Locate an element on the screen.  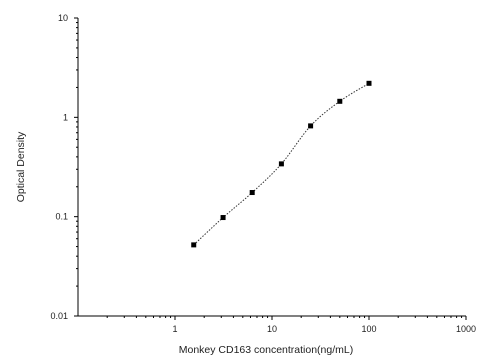
y-tick-label: 10 is located at coordinates (63, 18).